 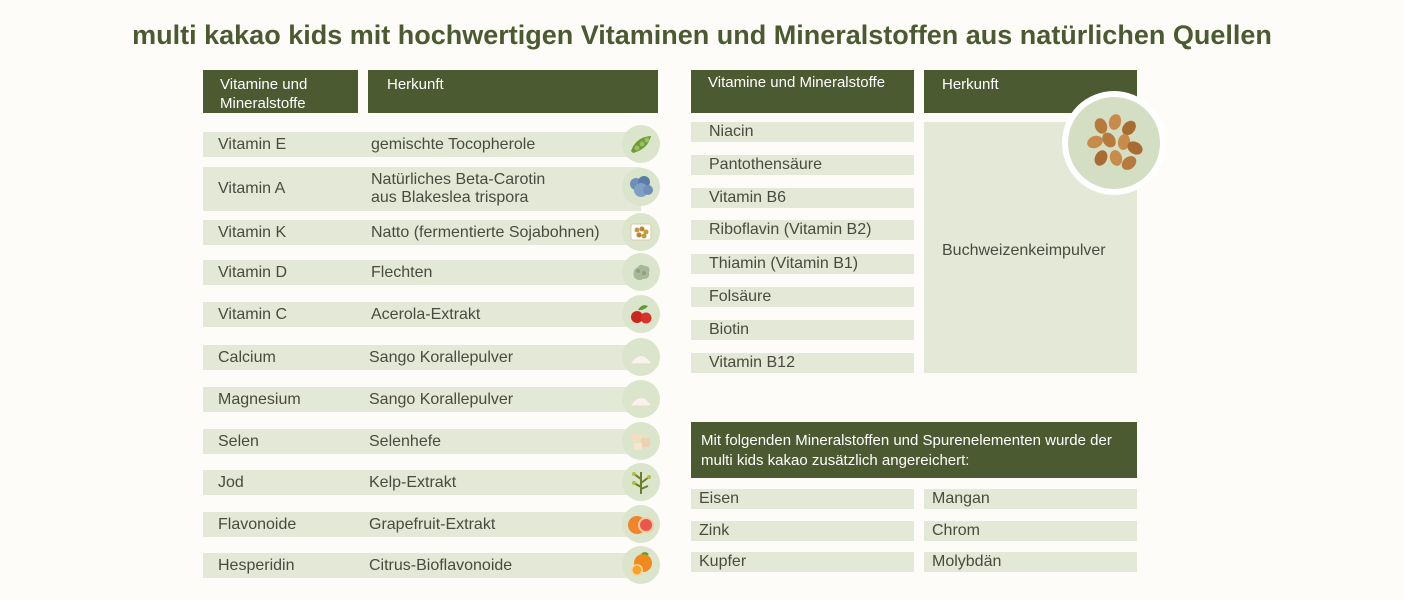 What do you see at coordinates (752, 362) in the screenshot?
I see `row-nutrient: Vitamin B12` at bounding box center [752, 362].